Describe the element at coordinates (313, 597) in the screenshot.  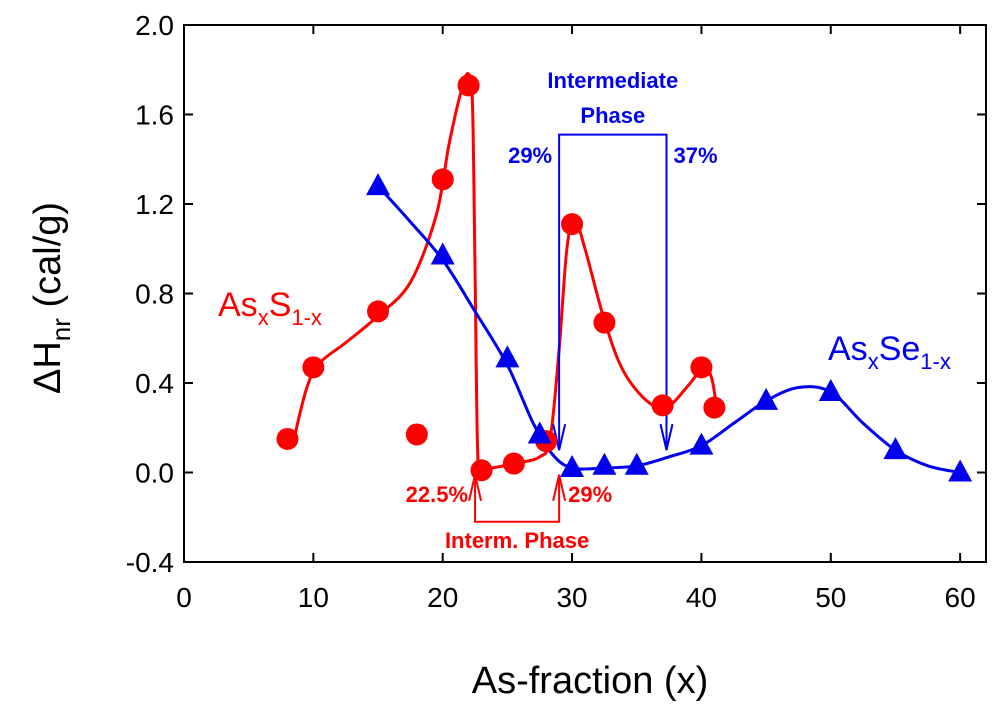
I see `x-tick-label: 10` at that location.